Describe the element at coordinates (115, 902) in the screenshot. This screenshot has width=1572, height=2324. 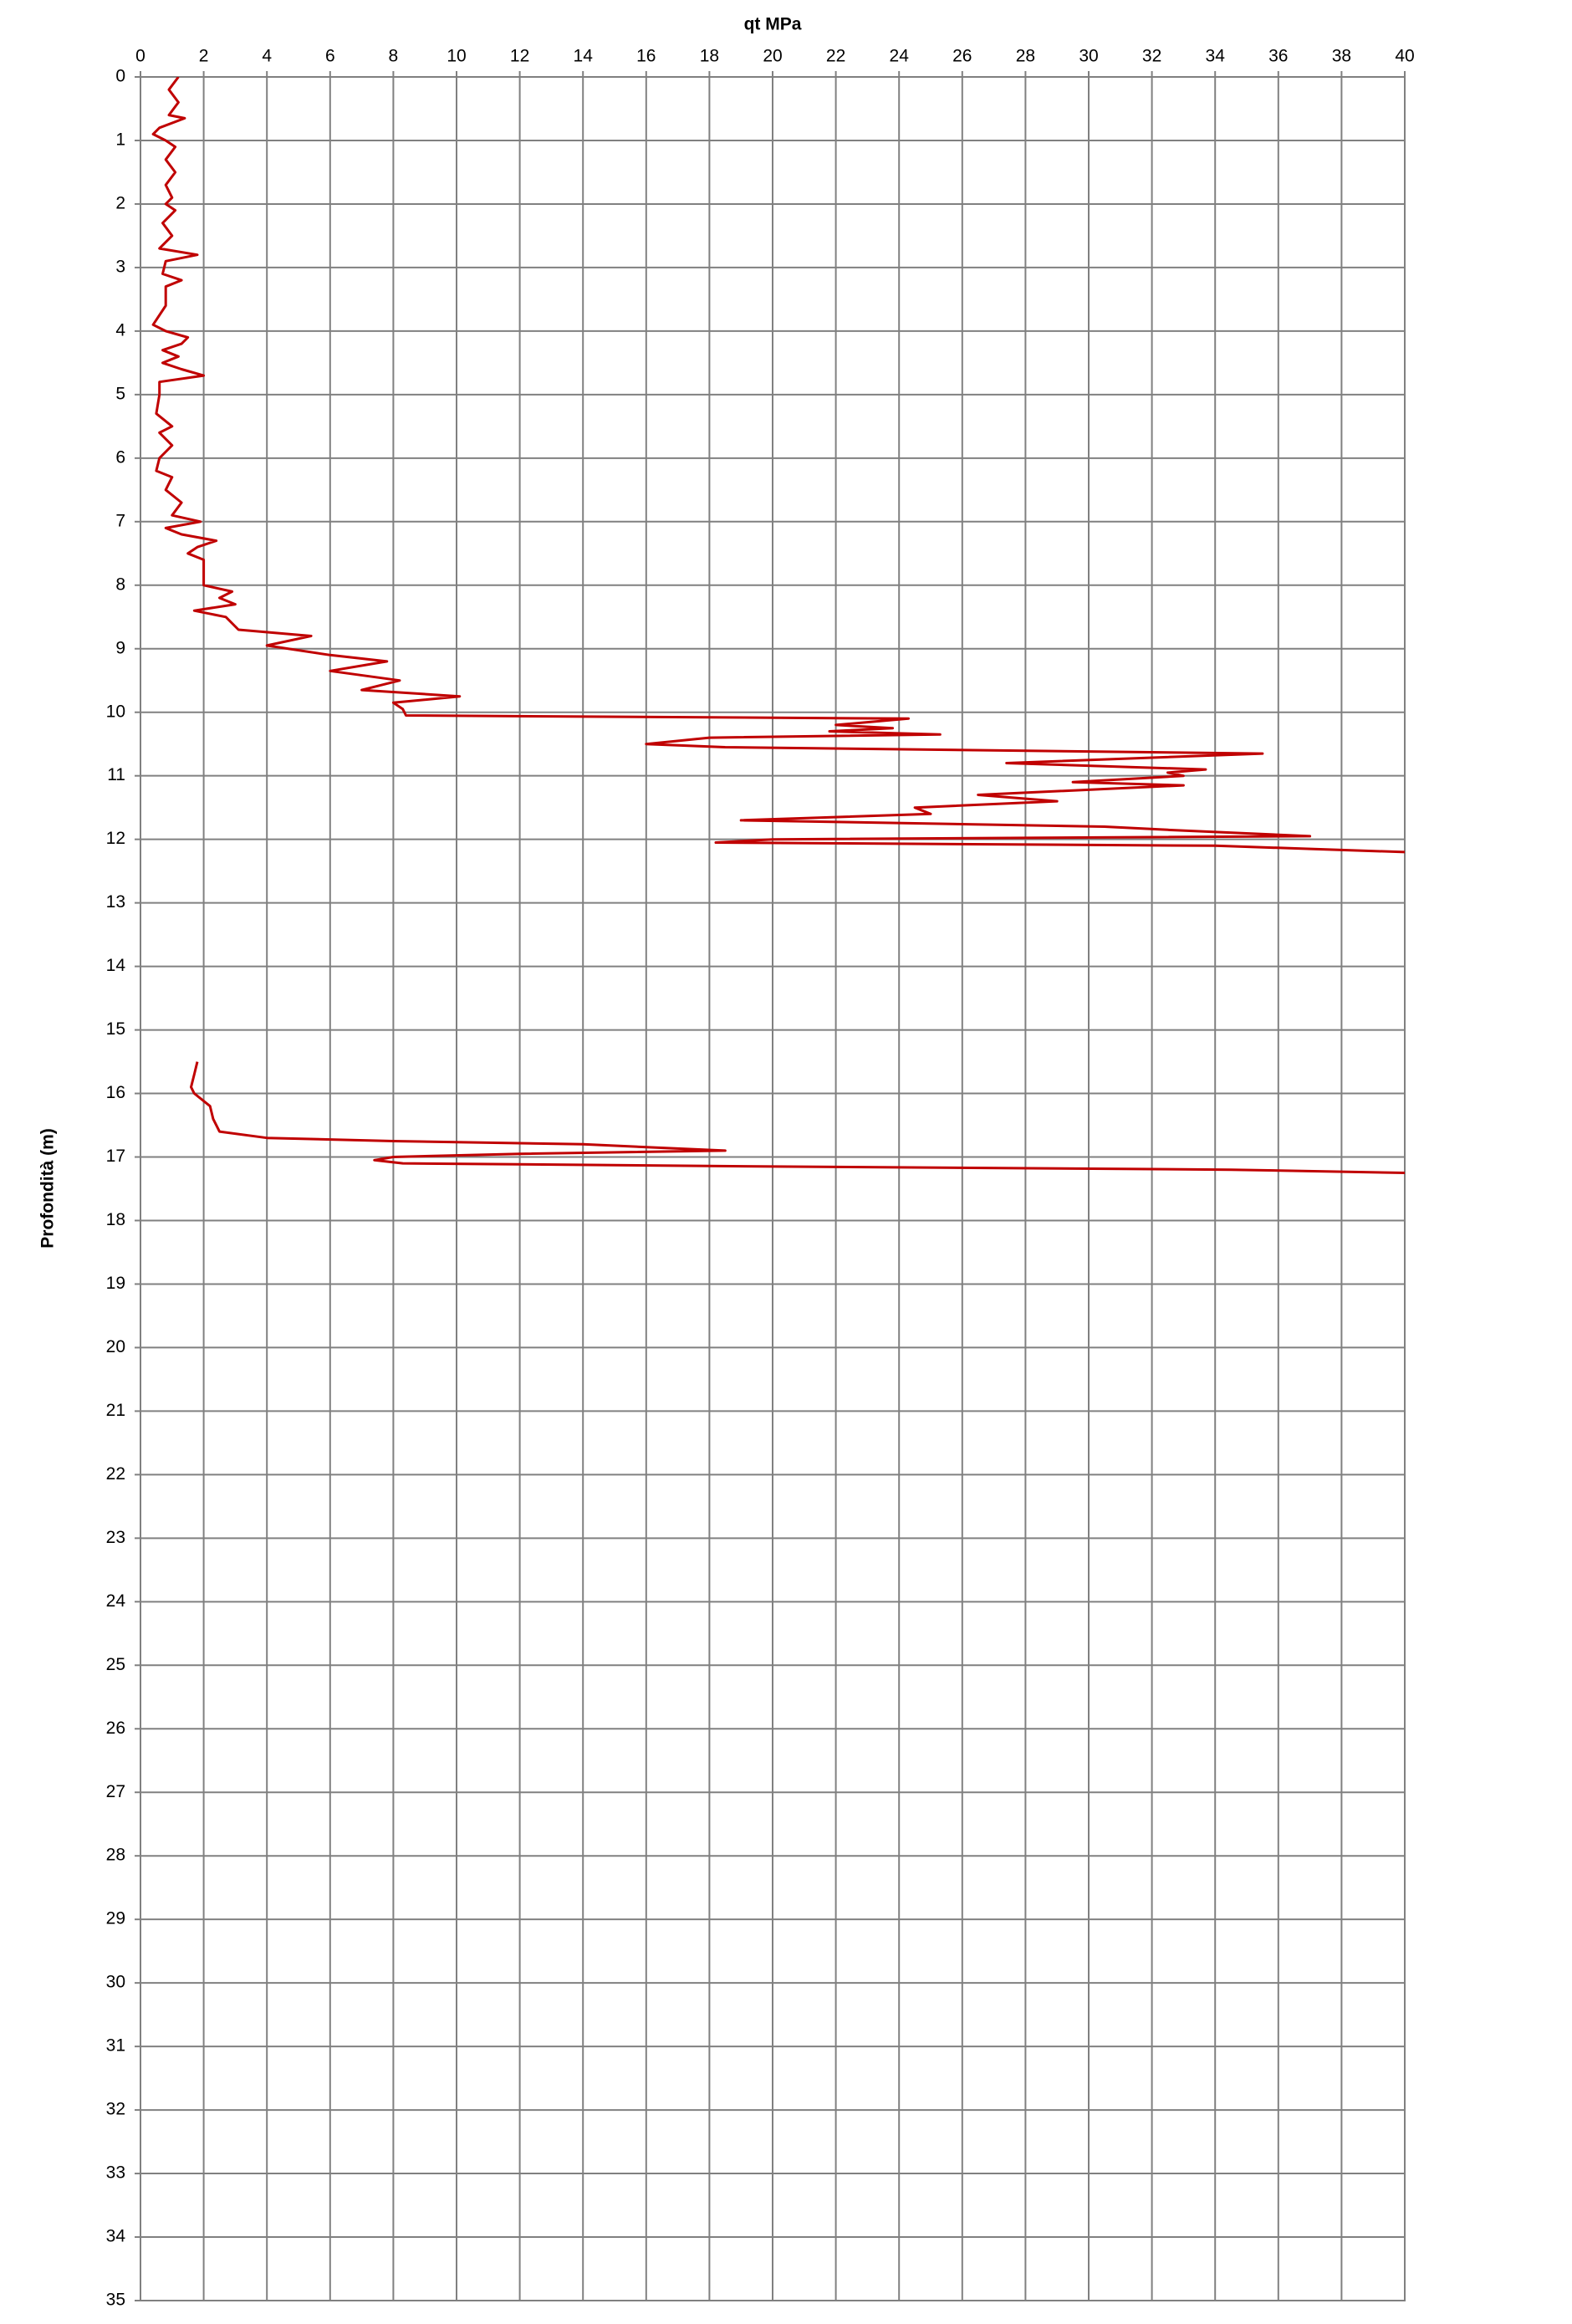
I see `y-tick-label: 13` at that location.